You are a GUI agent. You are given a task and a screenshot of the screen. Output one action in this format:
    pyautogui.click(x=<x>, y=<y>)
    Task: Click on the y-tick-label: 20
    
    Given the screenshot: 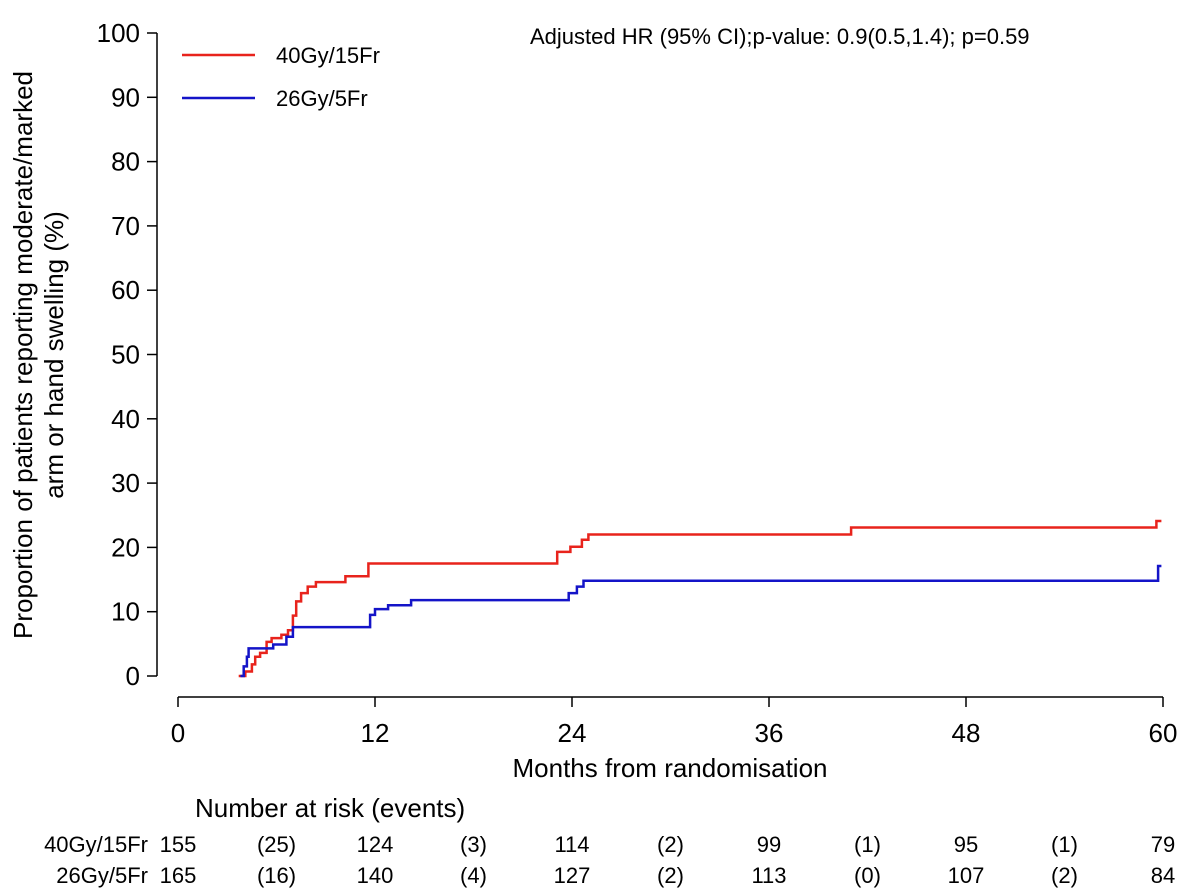 What is the action you would take?
    pyautogui.click(x=125, y=547)
    